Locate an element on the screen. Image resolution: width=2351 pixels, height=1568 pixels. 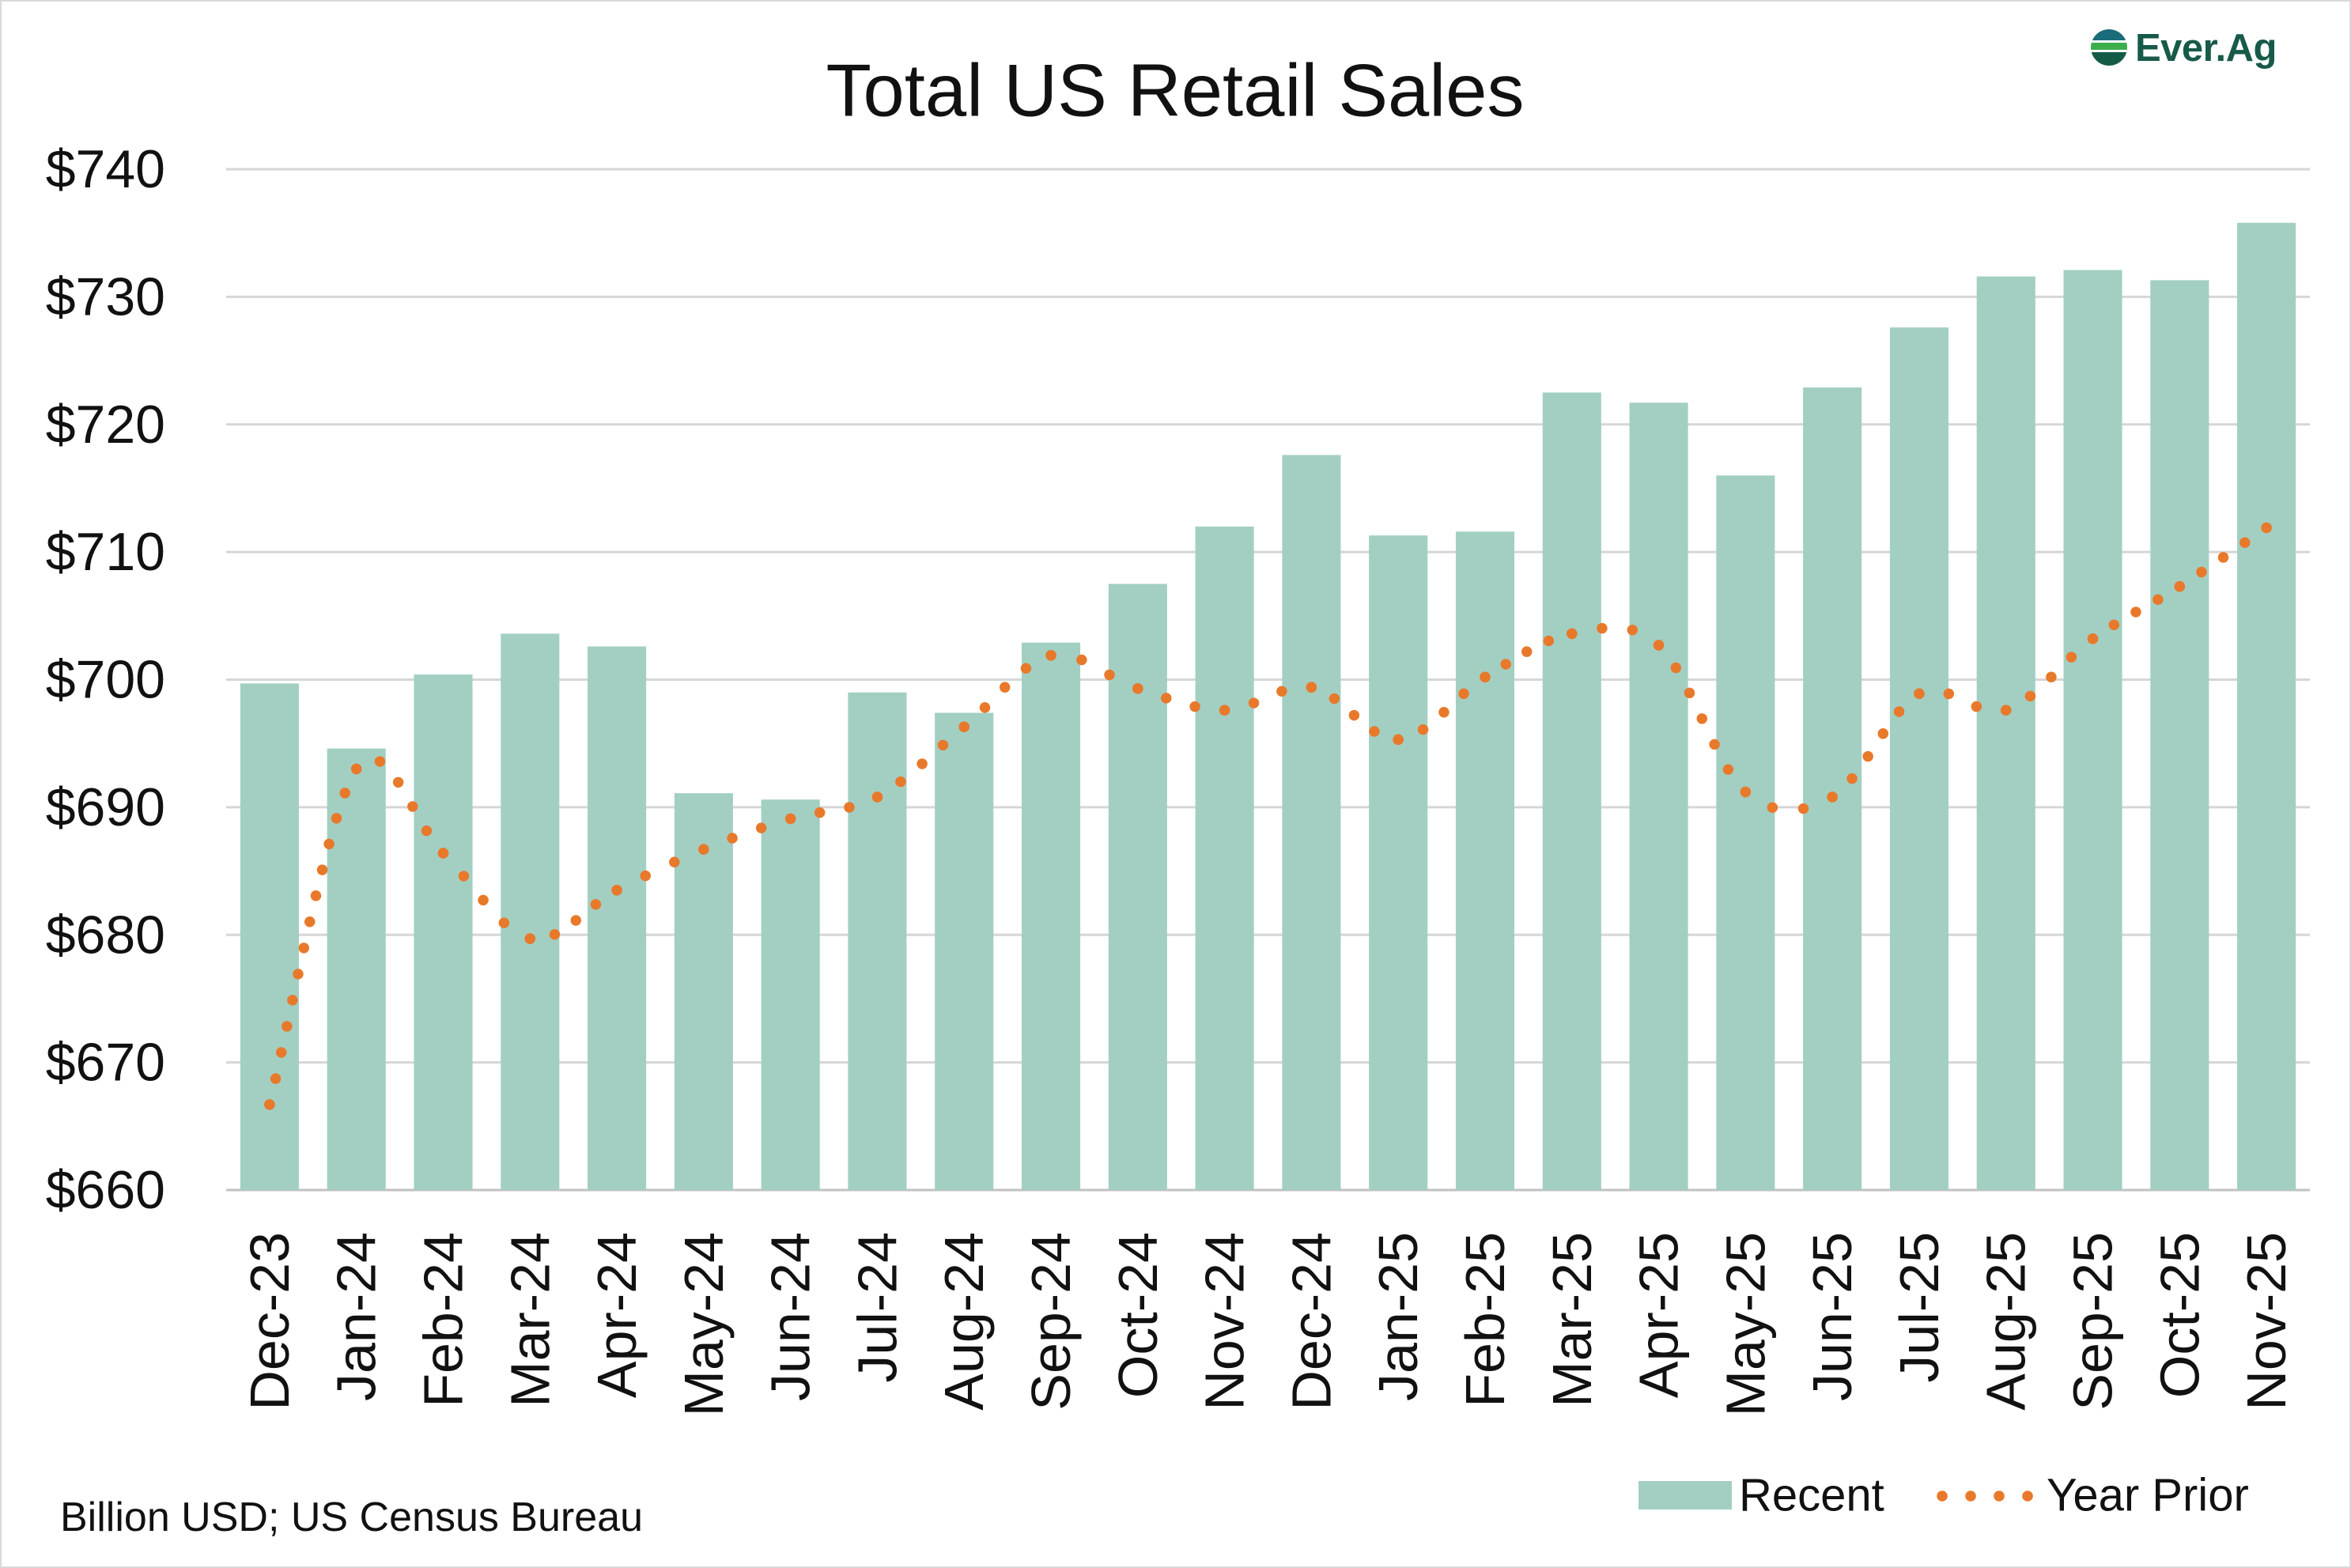
x-tick-label: Apr-24 is located at coordinates (617, 1315).